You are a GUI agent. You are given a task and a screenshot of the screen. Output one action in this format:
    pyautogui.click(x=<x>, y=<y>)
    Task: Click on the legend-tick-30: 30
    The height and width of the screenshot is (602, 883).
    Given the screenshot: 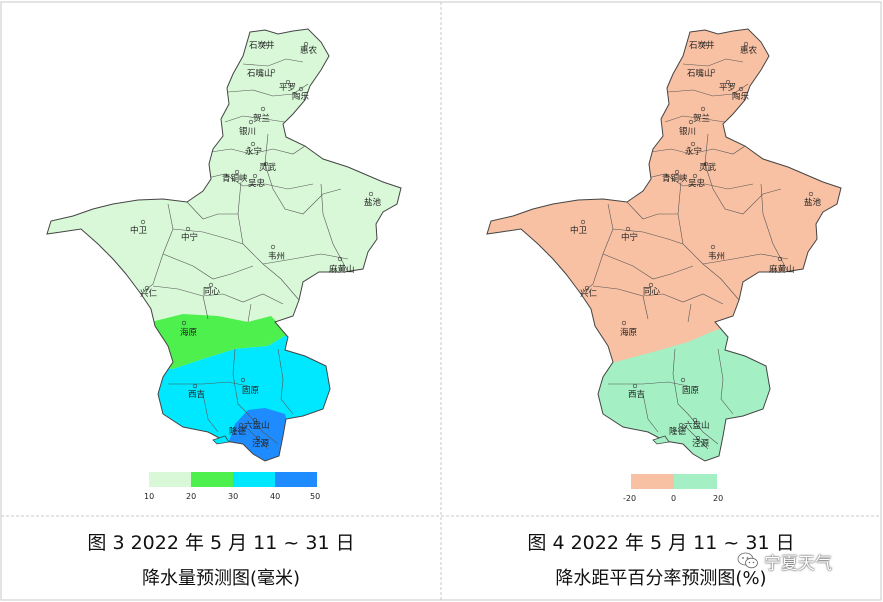 What is the action you would take?
    pyautogui.click(x=233, y=496)
    